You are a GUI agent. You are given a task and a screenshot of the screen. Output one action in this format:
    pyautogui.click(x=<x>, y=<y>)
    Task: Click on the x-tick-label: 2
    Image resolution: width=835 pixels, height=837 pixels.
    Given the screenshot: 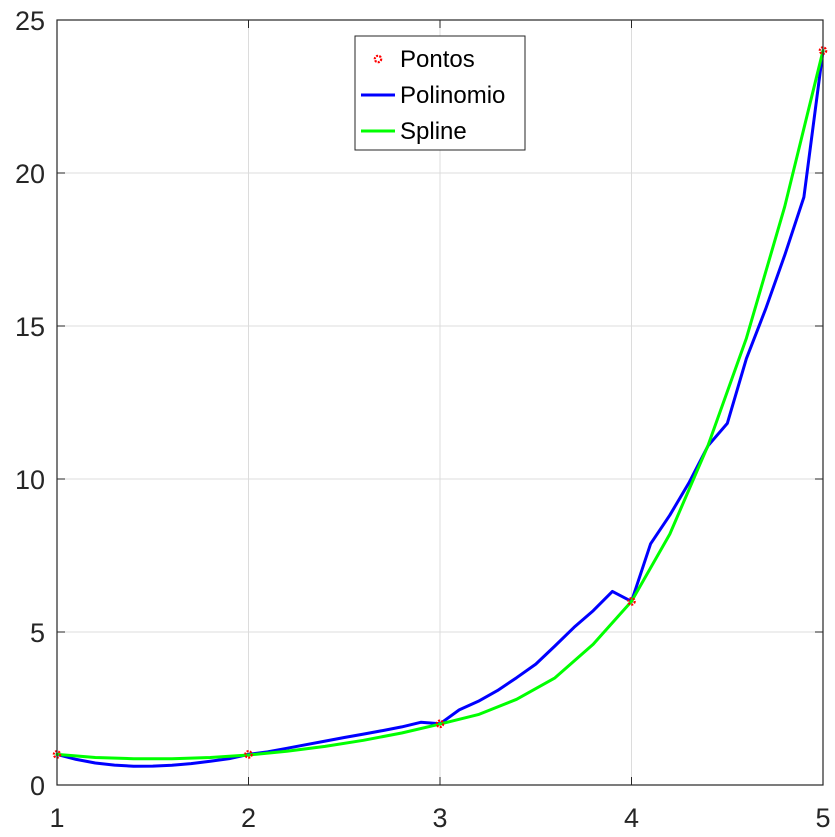 What is the action you would take?
    pyautogui.click(x=248, y=818)
    